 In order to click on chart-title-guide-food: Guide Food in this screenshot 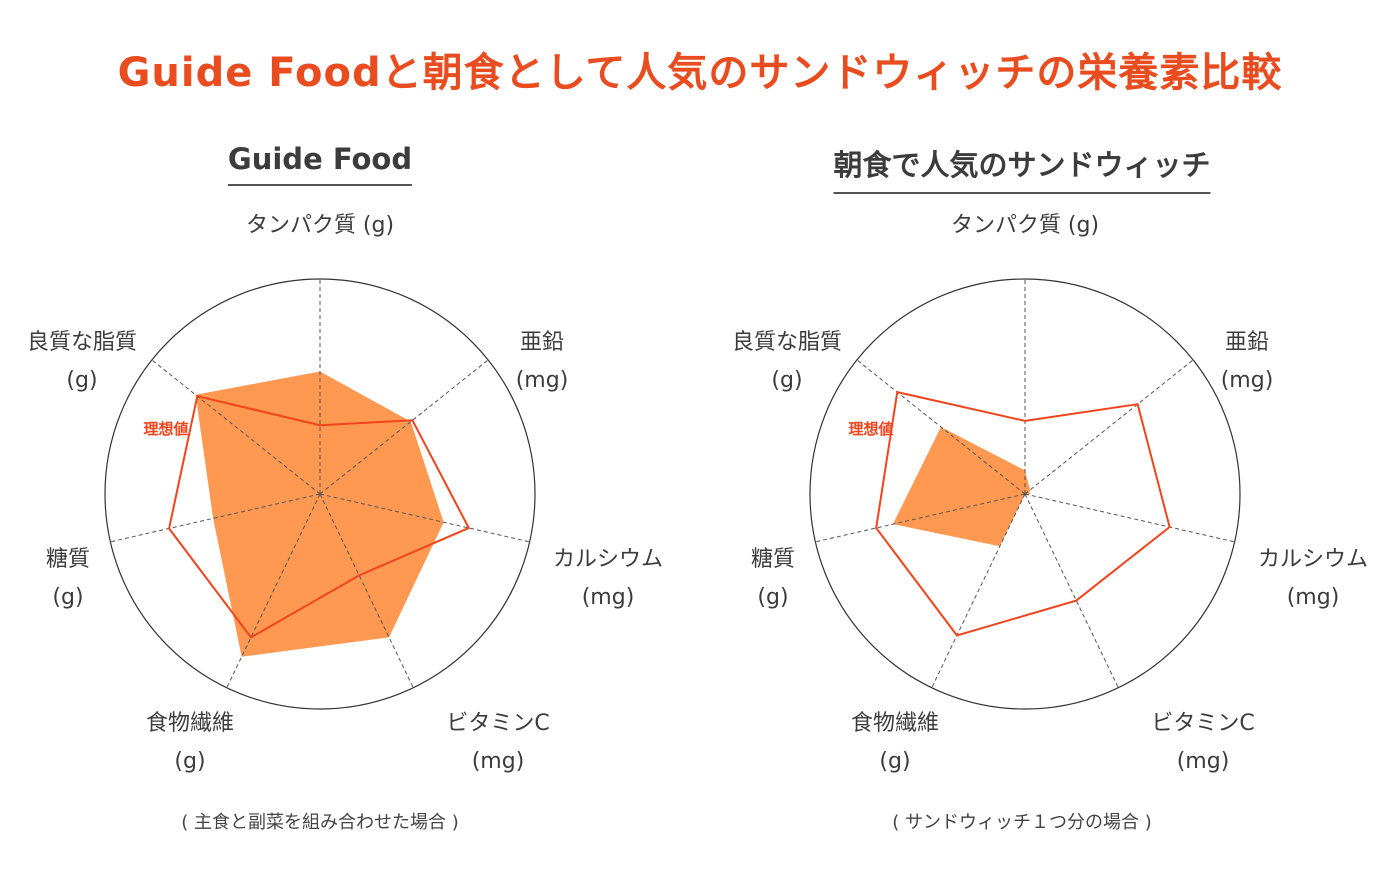, I will do `click(320, 164)`.